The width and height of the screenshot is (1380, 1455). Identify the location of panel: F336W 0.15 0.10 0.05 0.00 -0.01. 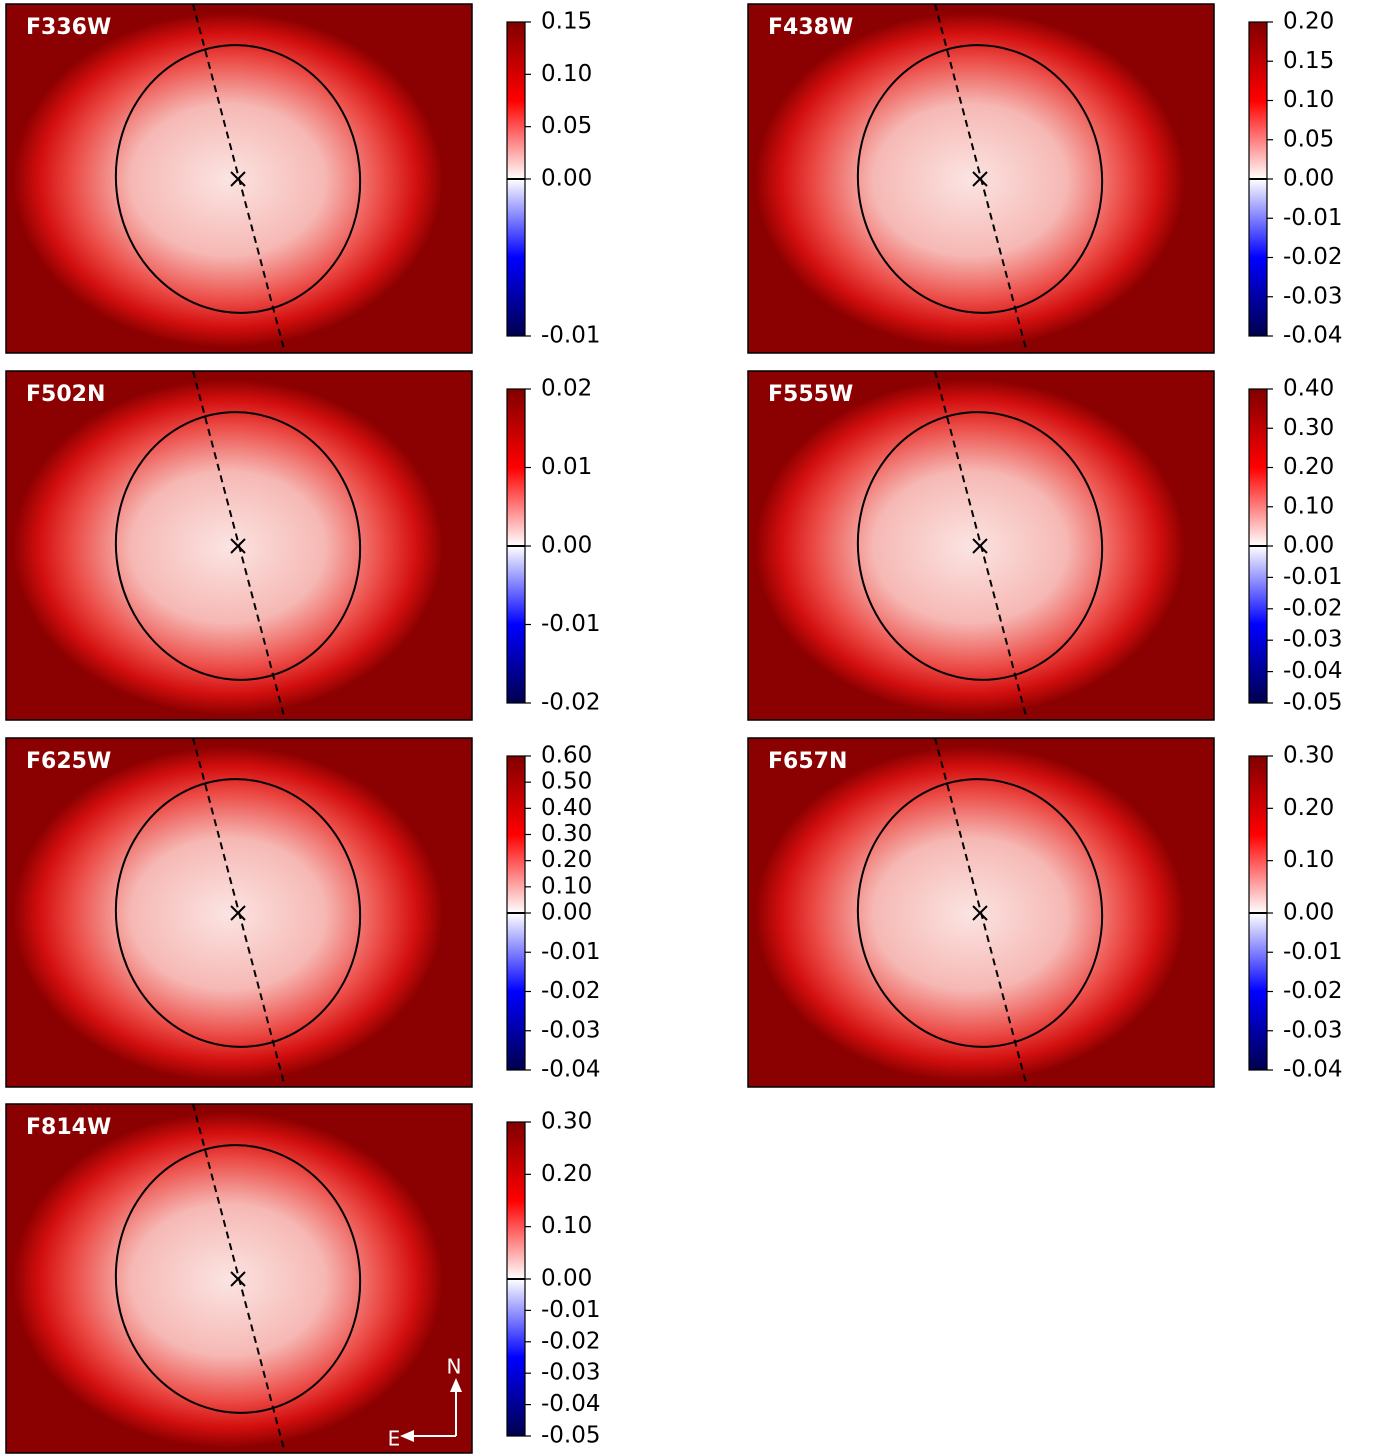
(303, 178).